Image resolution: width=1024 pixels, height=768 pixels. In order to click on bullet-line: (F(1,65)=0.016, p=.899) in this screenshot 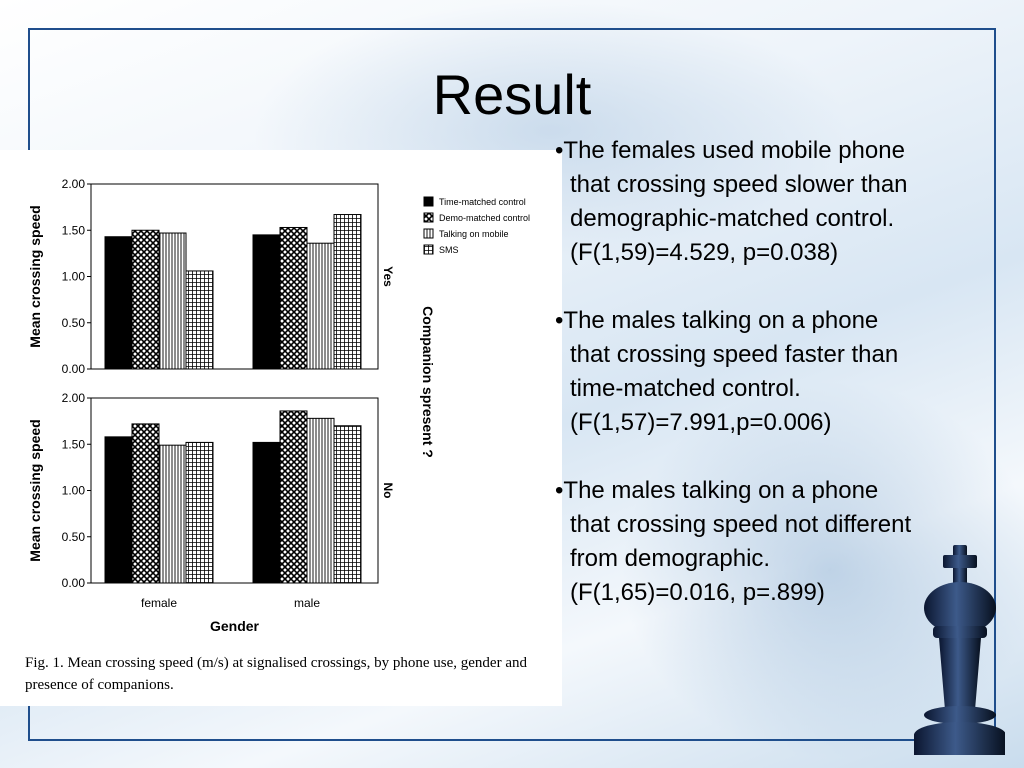, I will do `click(697, 592)`.